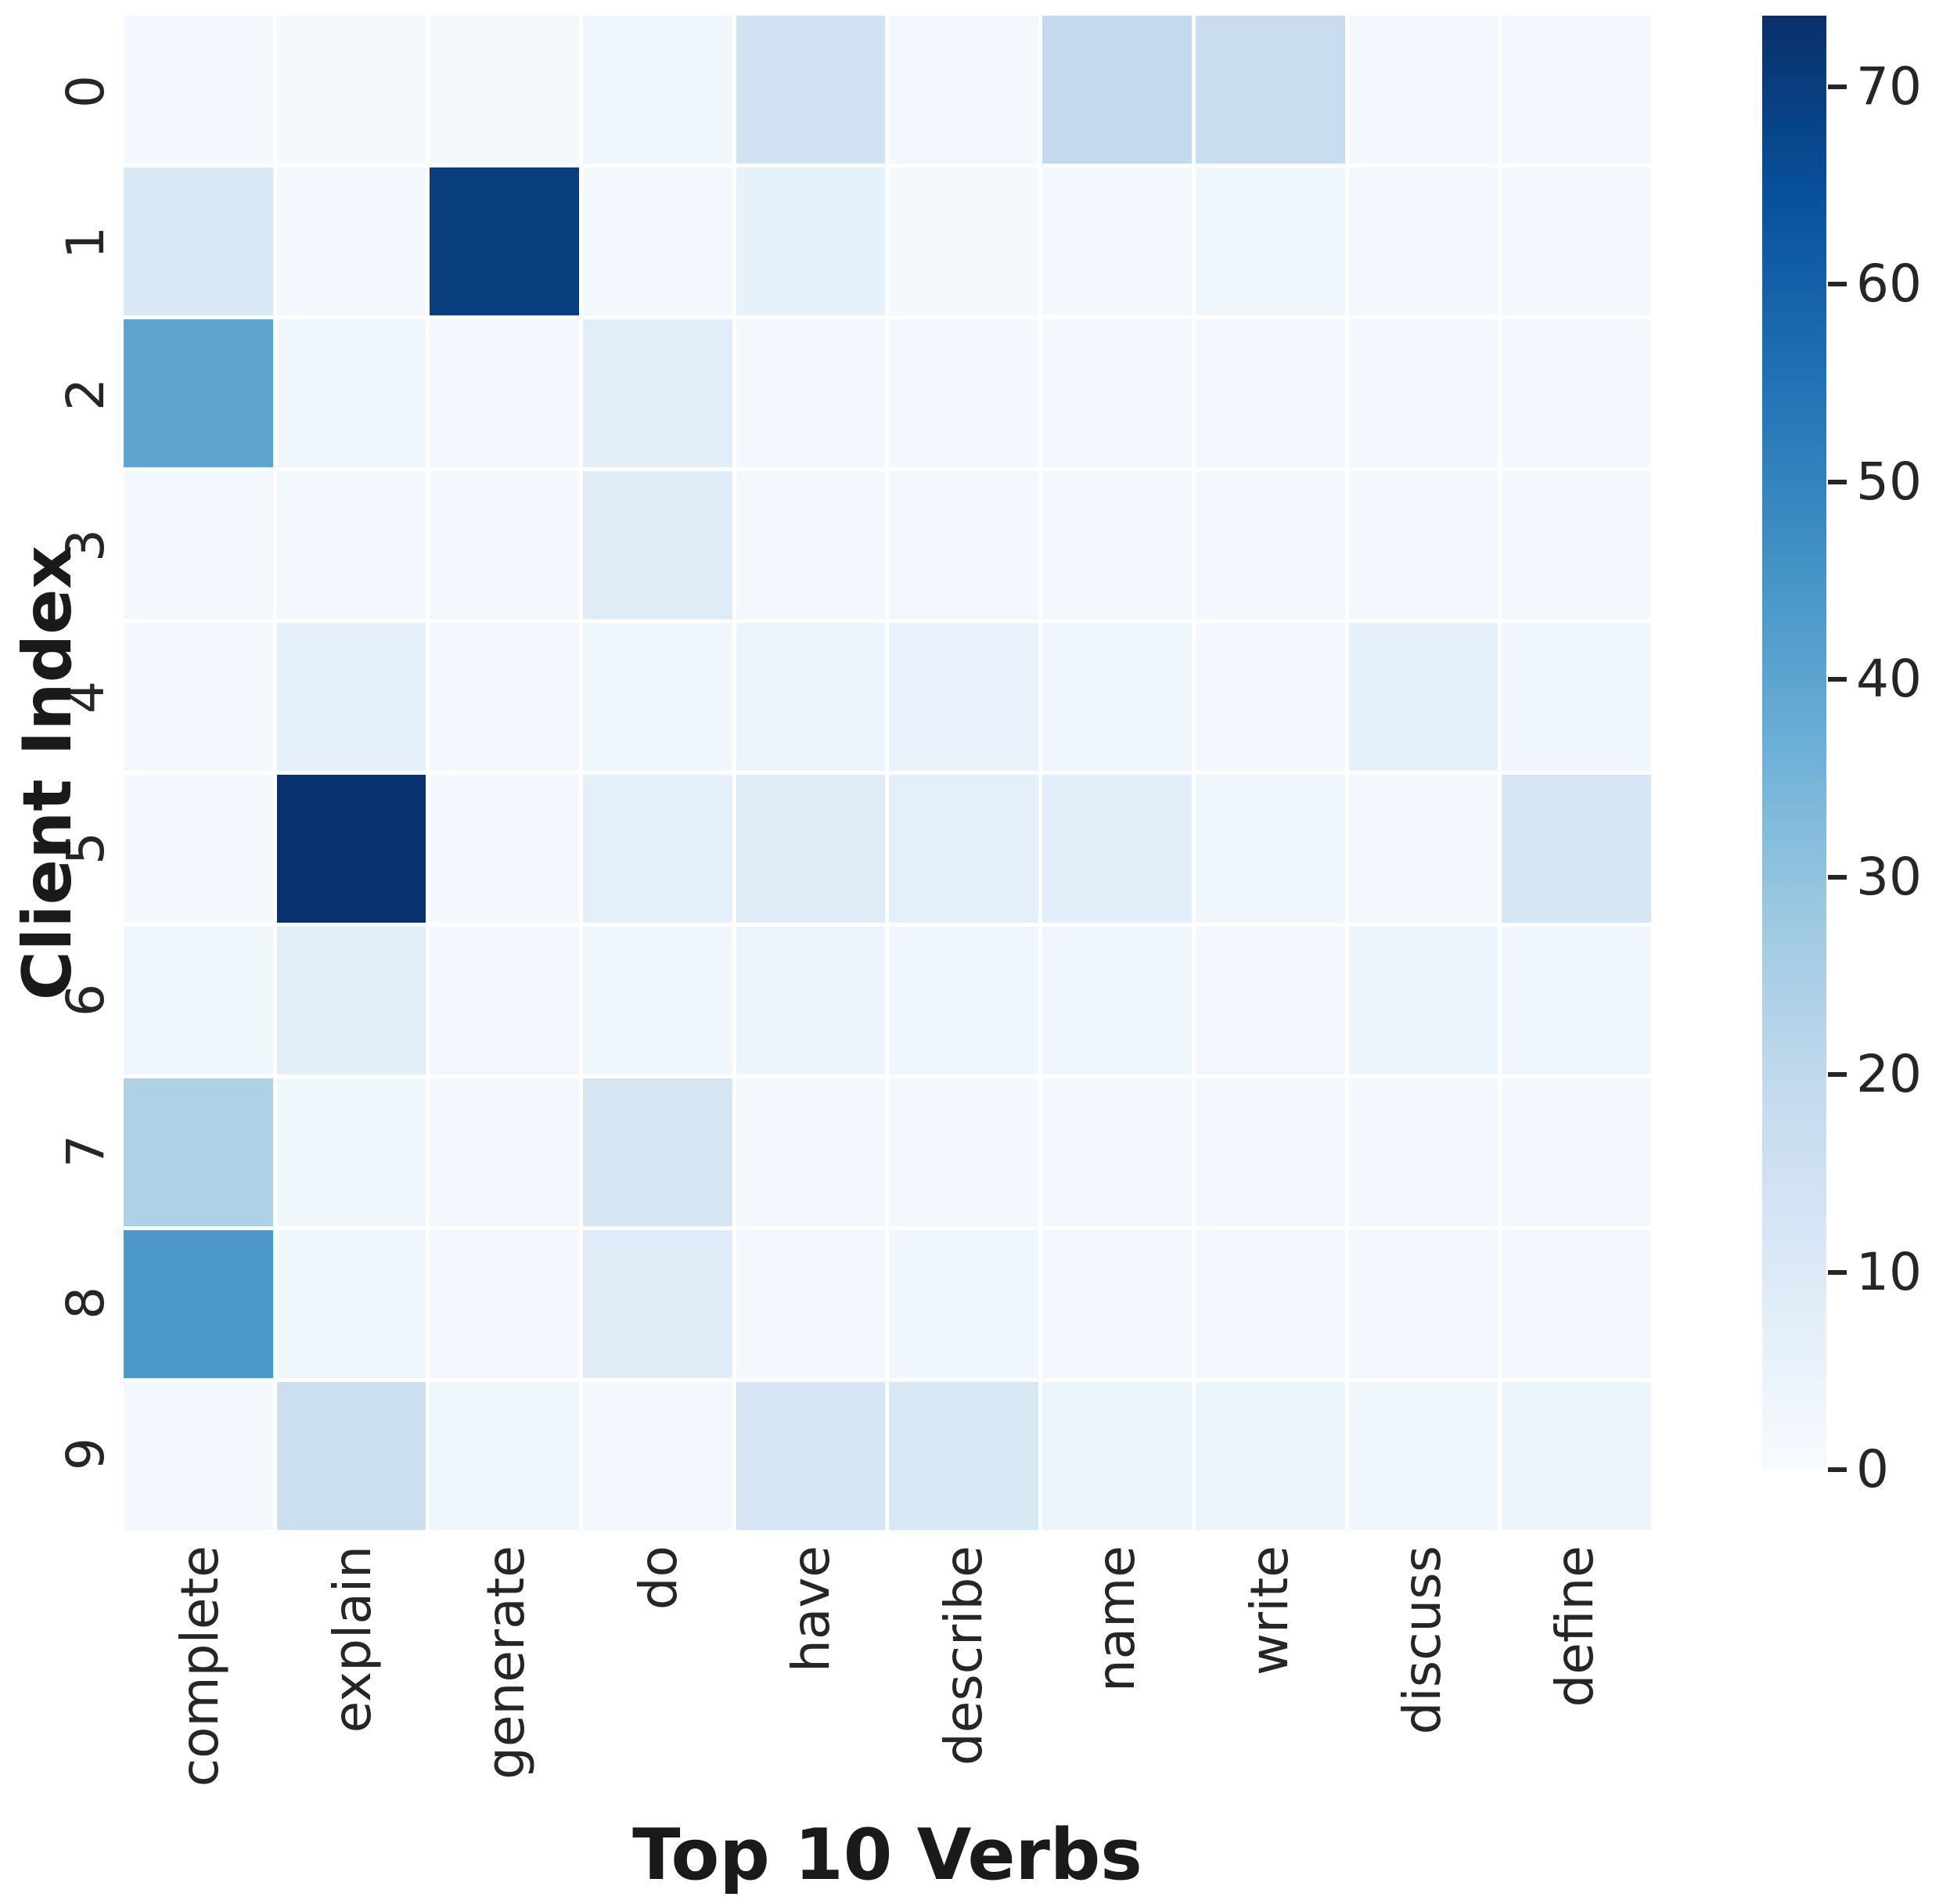 This screenshot has width=1950, height=1904. What do you see at coordinates (1889, 1074) in the screenshot?
I see `colorbar-tick-label: 20` at bounding box center [1889, 1074].